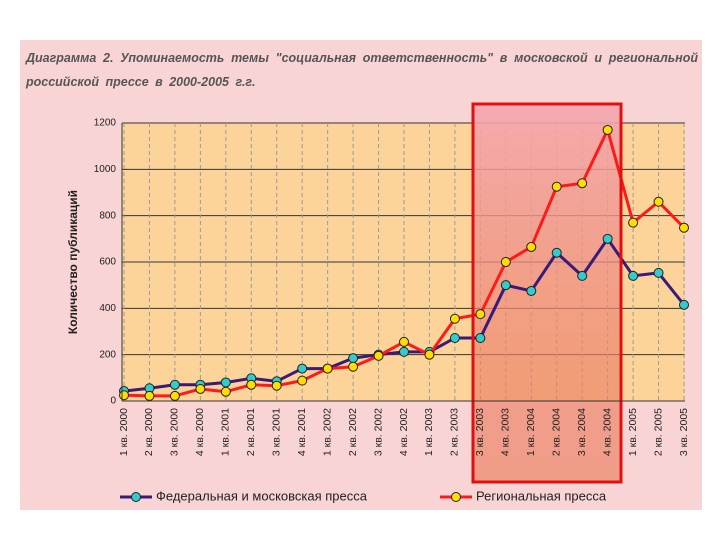  I want to click on x-tick-label: 4 кв. 2004, so click(607, 432).